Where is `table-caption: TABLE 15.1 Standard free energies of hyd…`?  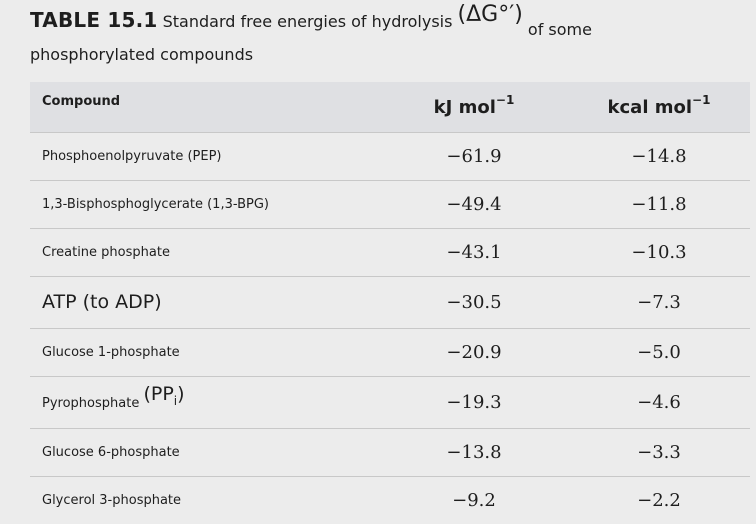
table-caption: TABLE 15.1 Standard free energies of hyd… is located at coordinates (390, 34).